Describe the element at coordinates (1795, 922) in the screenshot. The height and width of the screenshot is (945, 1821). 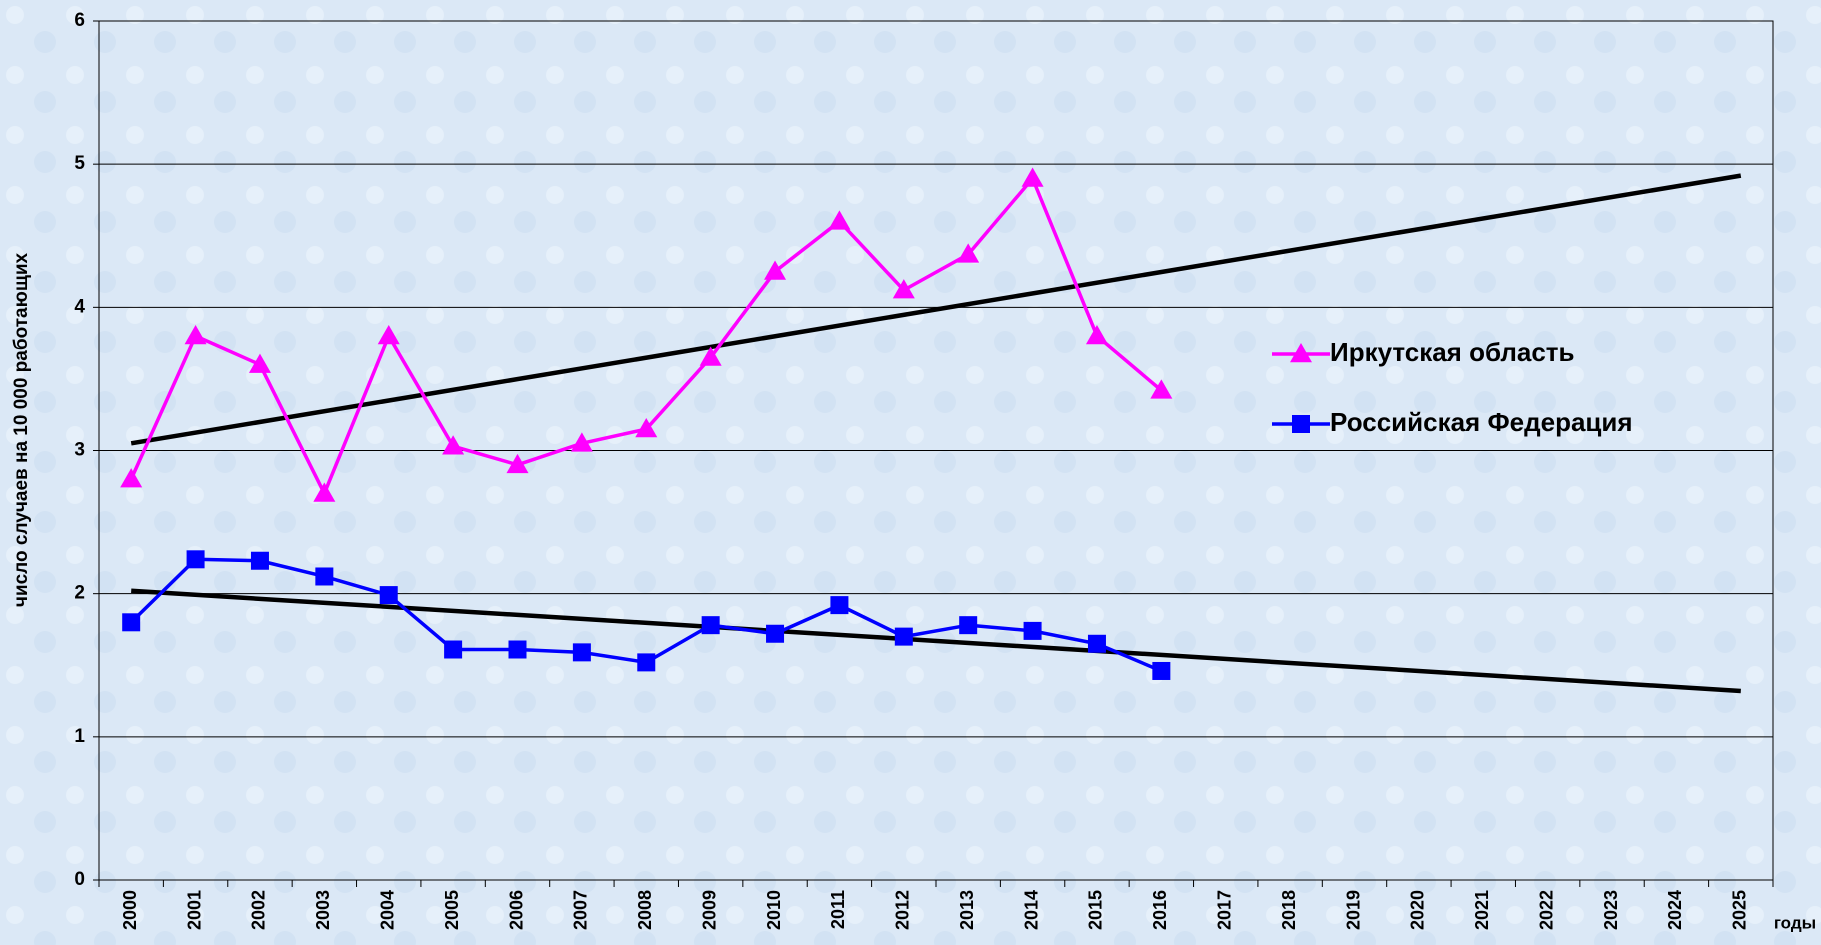
I see `x-axis-label: годы` at that location.